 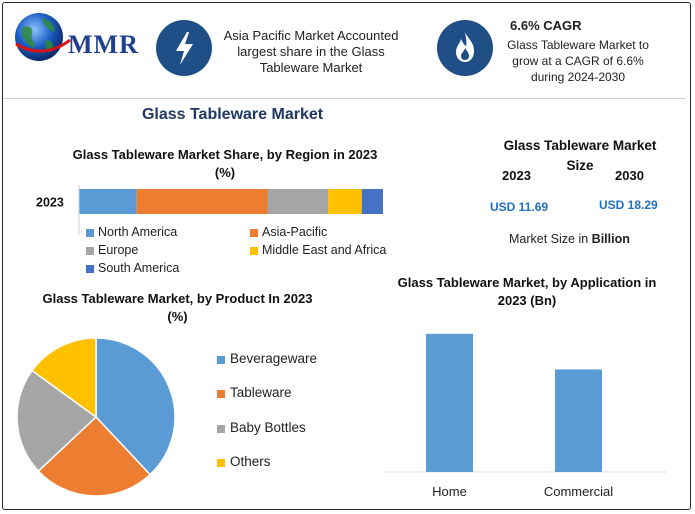 I want to click on logo-text: MMR, so click(x=103, y=44).